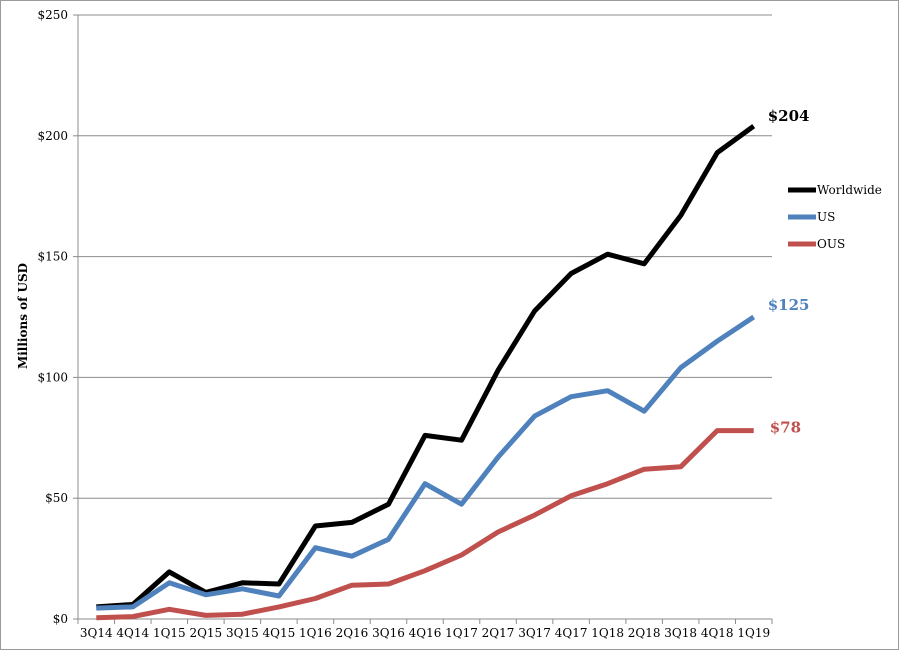 This screenshot has width=899, height=650. I want to click on x-tick-label: 1Q18, so click(607, 633).